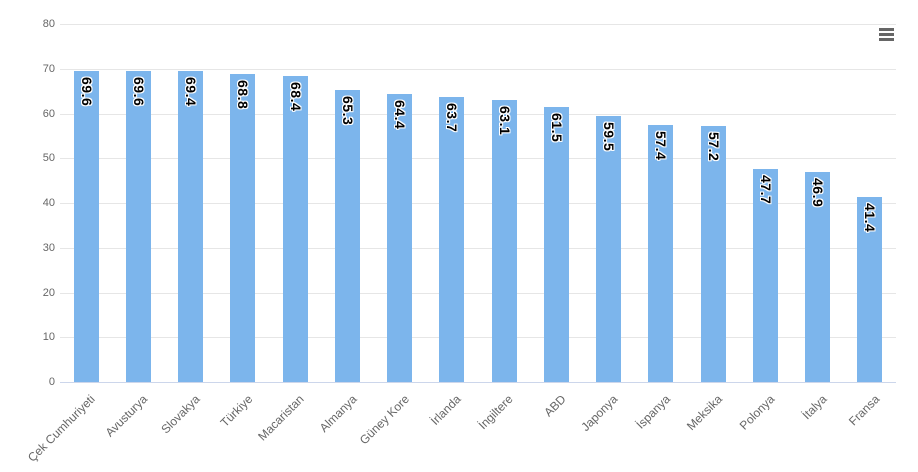 Image resolution: width=918 pixels, height=472 pixels. Describe the element at coordinates (653, 412) in the screenshot. I see `x-axis-category-label: İspanya` at that location.